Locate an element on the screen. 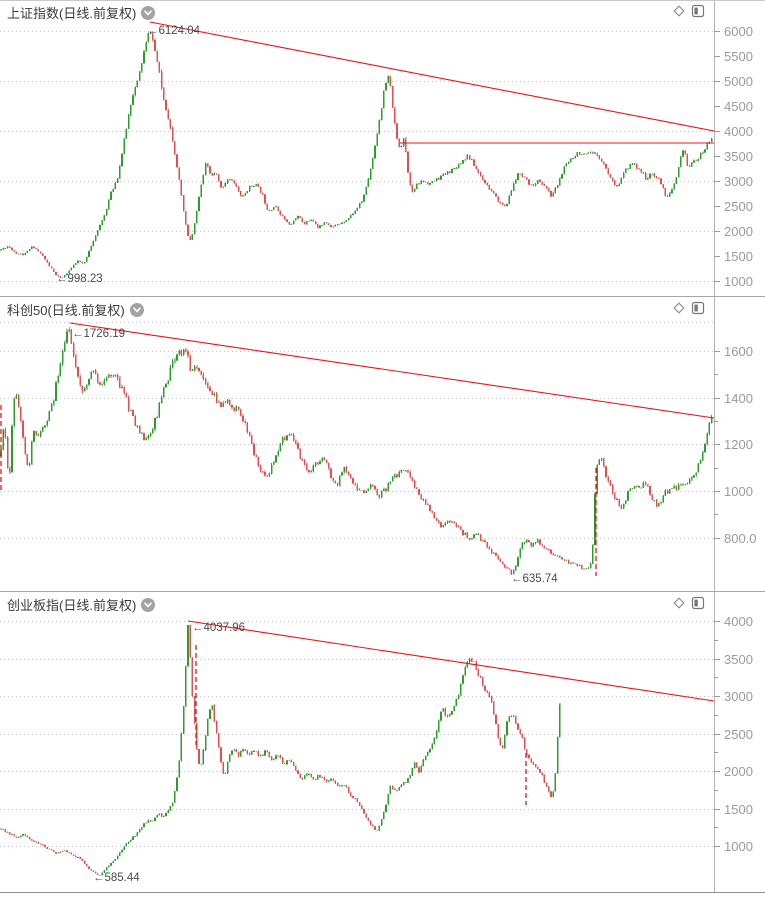 The width and height of the screenshot is (765, 900). panel-title-star50: 科创50(日线.前复权) is located at coordinates (66, 310).